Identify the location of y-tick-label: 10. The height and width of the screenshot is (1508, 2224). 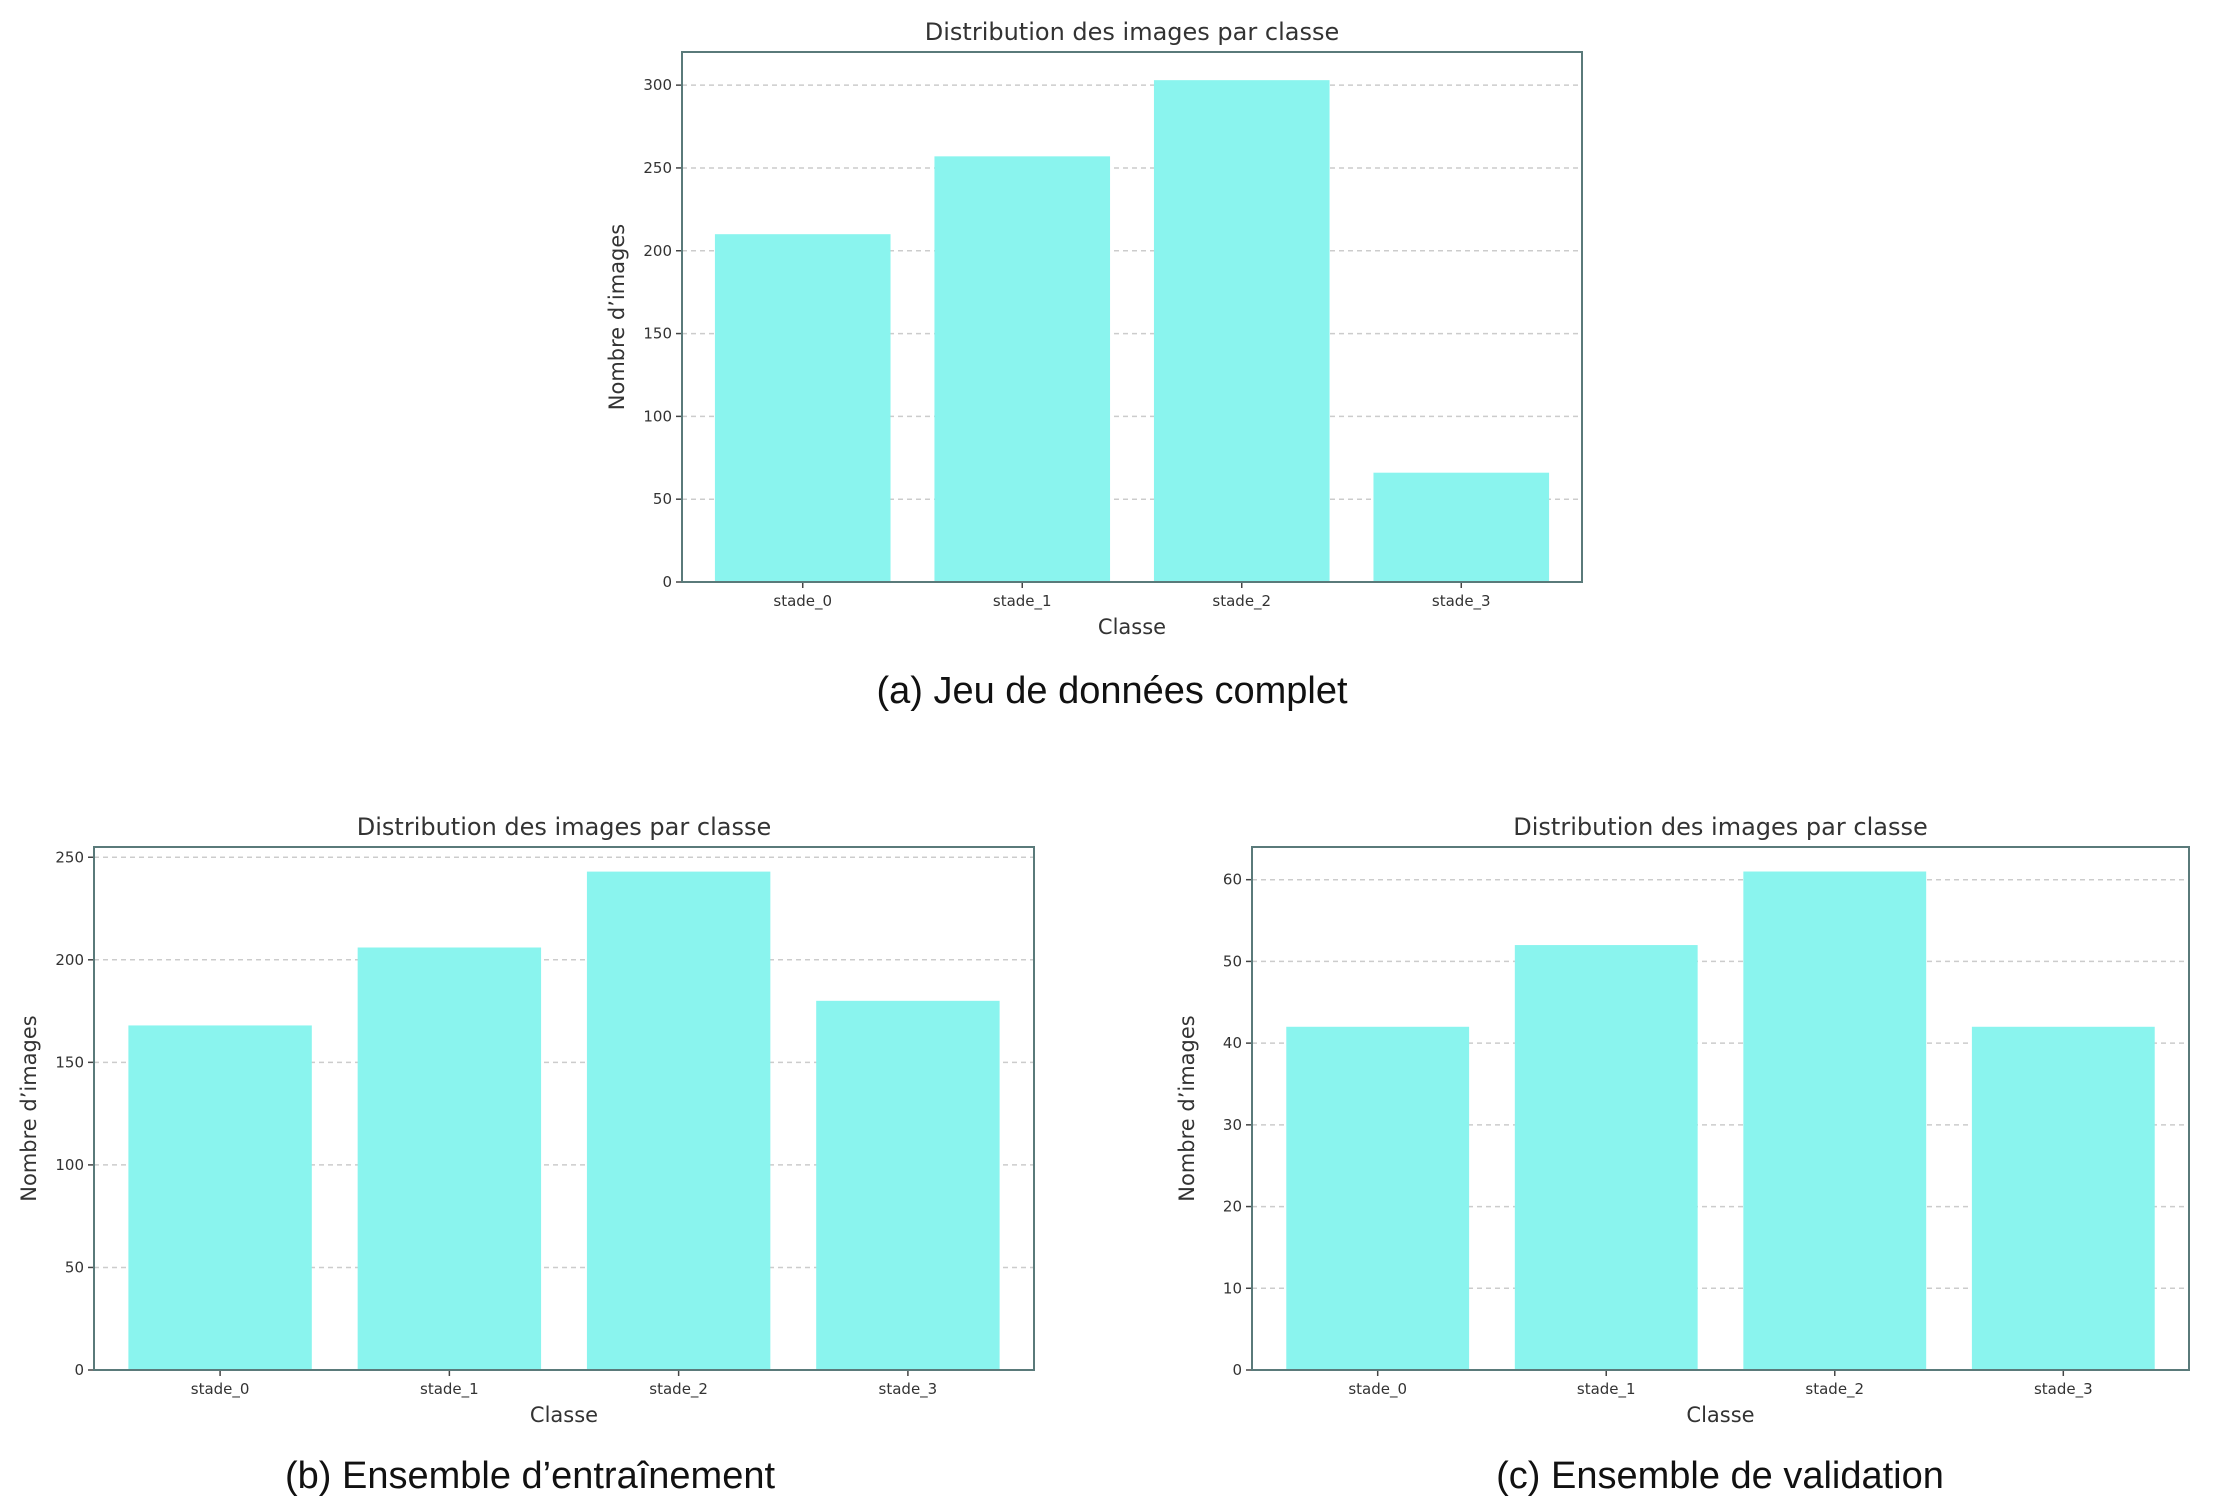
(1232, 1288).